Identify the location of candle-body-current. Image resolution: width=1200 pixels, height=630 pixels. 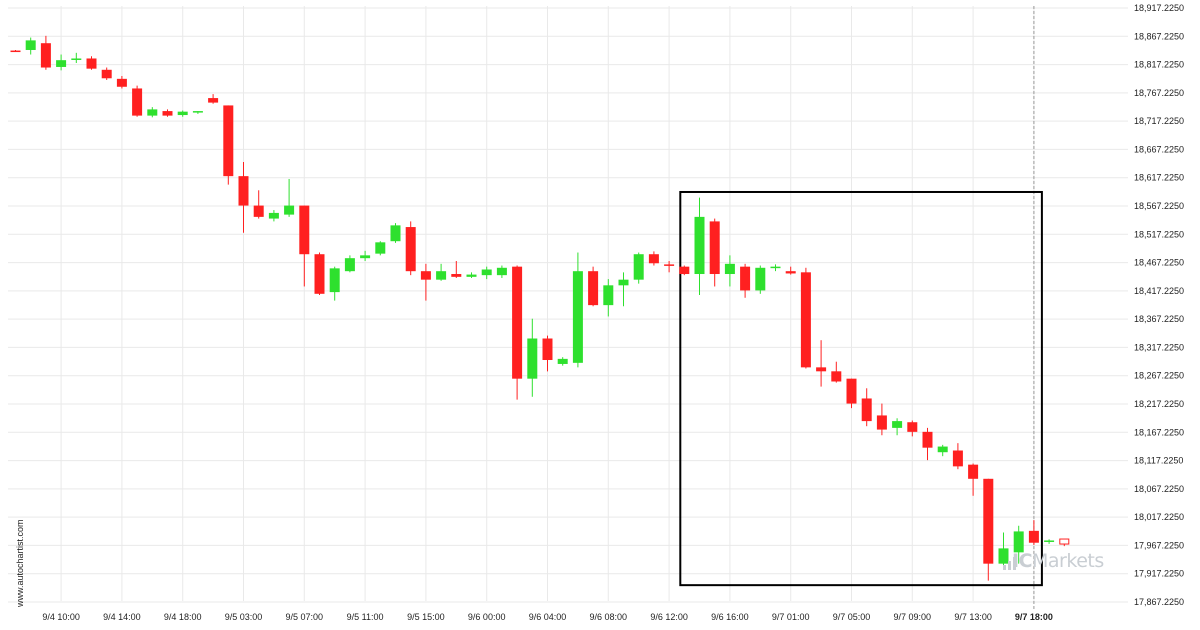
(1064, 541).